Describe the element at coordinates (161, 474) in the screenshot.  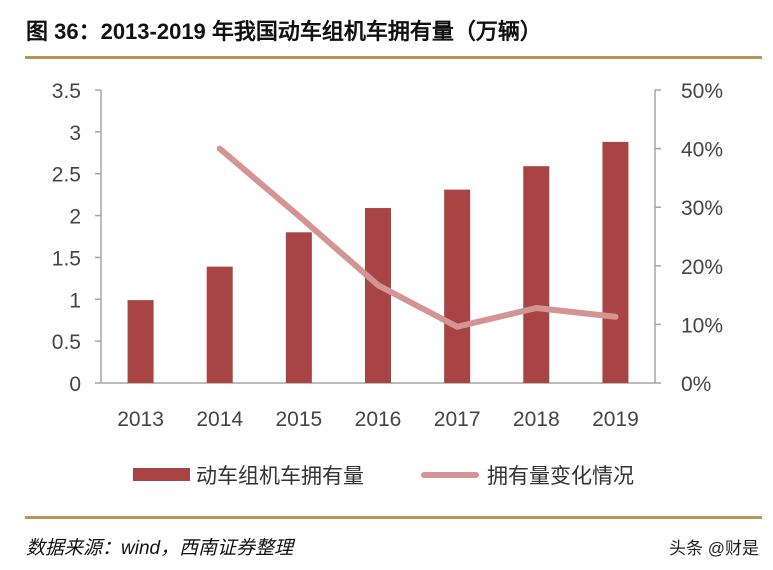
I see `legend-bar-swatch` at that location.